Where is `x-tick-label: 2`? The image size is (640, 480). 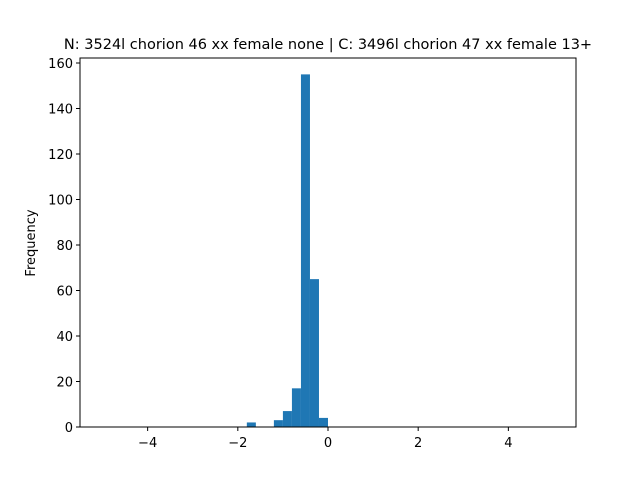
x-tick-label: 2 is located at coordinates (418, 443).